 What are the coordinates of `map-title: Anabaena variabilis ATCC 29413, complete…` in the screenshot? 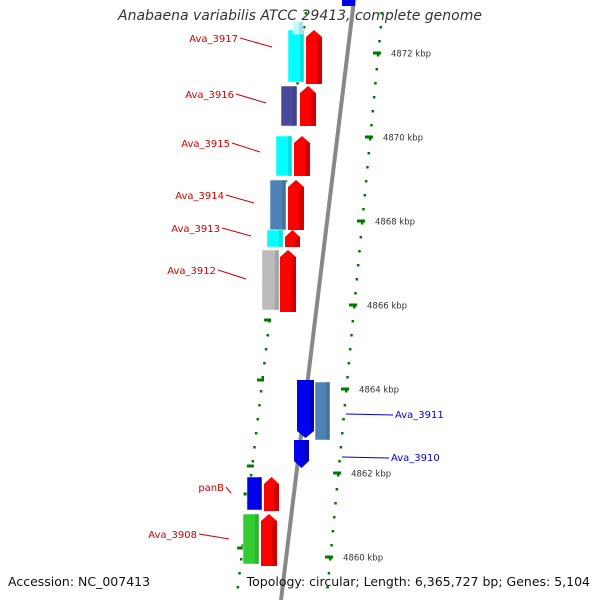 It's located at (300, 16).